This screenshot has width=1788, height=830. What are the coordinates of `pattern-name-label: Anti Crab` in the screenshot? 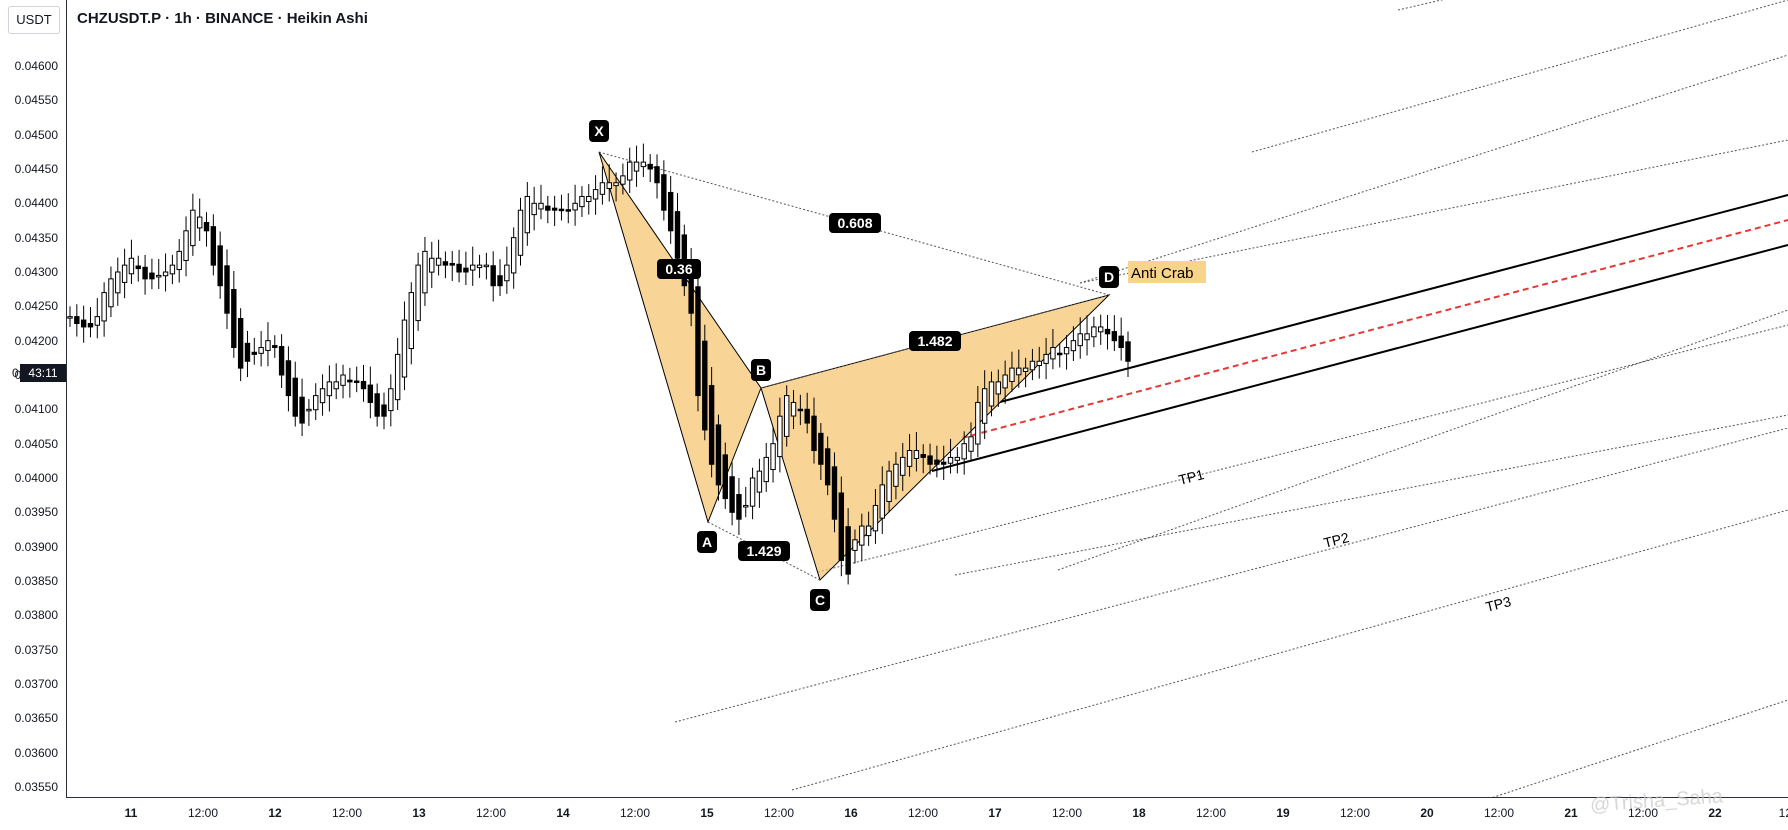 It's located at (1162, 273).